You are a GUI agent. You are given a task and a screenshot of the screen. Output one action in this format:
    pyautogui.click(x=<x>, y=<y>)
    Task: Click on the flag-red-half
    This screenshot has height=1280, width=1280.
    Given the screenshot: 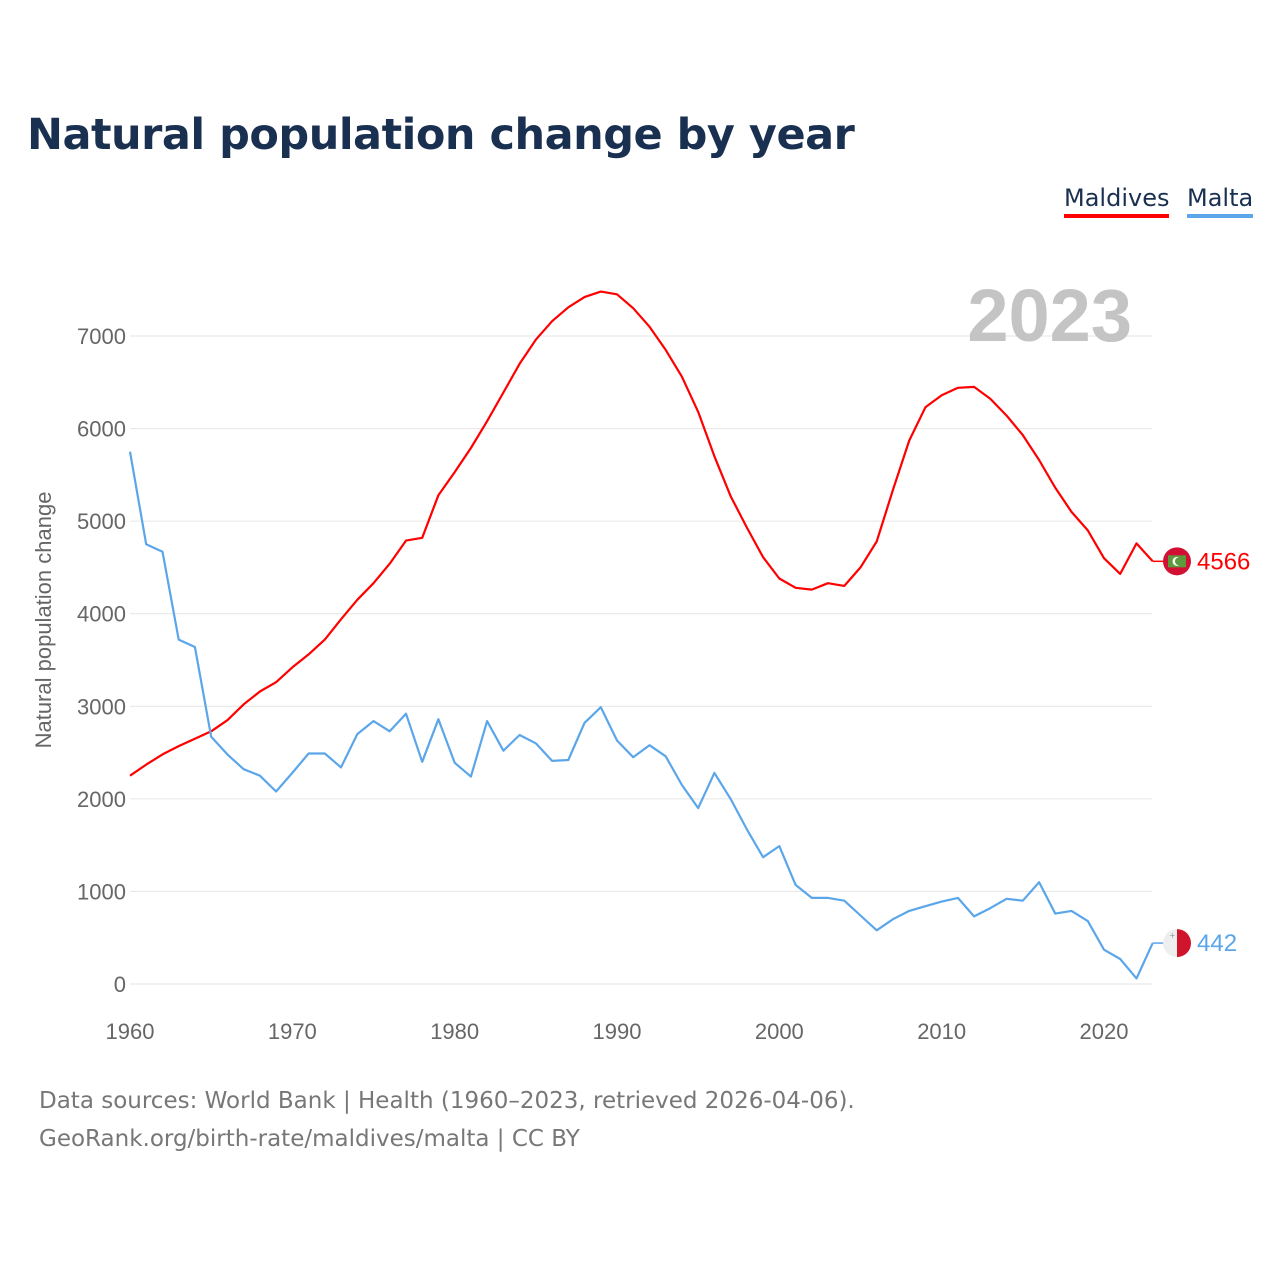 What is the action you would take?
    pyautogui.click(x=1184, y=943)
    